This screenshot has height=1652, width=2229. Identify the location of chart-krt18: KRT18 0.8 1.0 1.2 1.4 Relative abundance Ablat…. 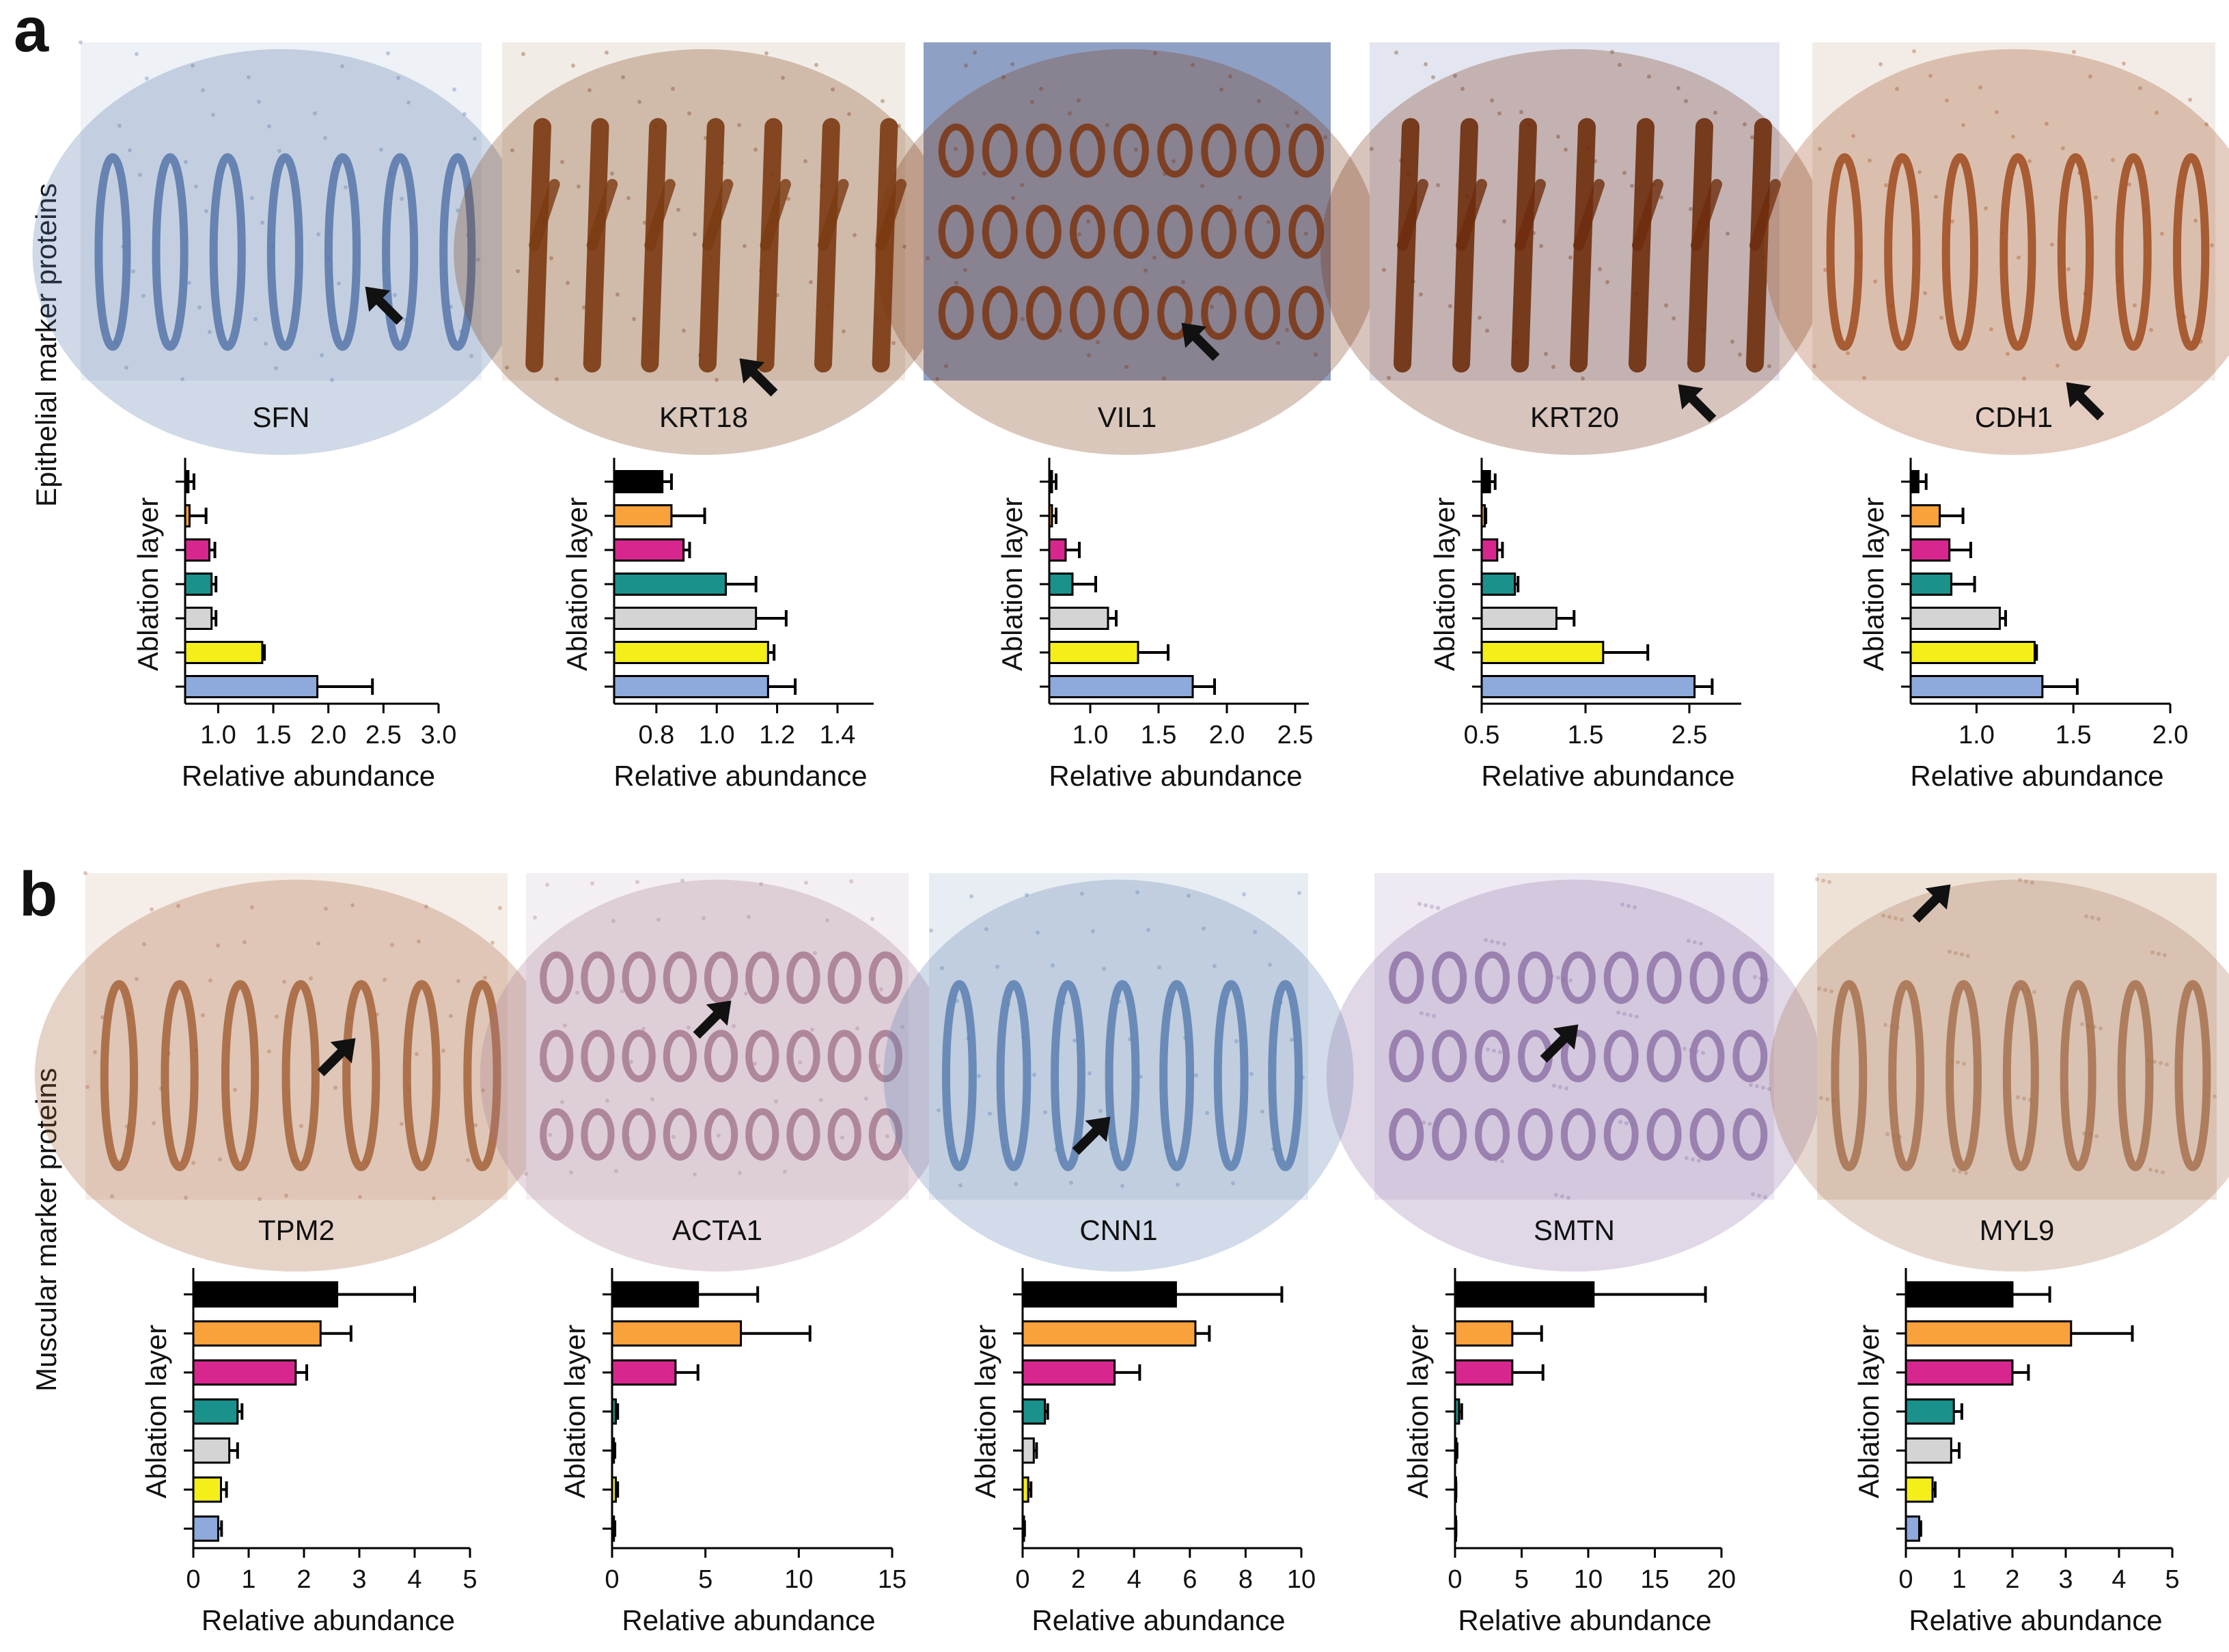
(717, 597).